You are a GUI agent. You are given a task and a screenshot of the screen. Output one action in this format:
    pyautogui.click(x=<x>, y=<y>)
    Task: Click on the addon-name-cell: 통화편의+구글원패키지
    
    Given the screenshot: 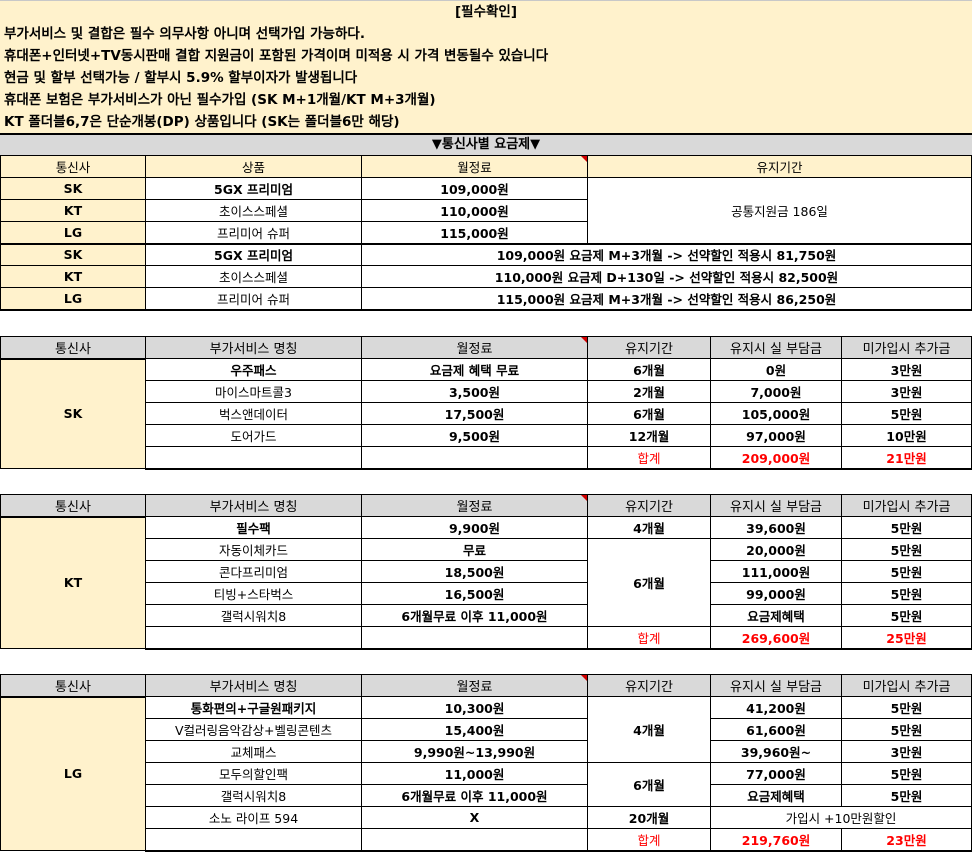 What is the action you would take?
    pyautogui.click(x=253, y=707)
    